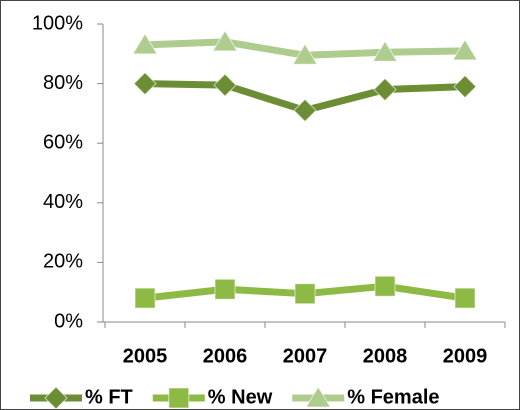  What do you see at coordinates (109, 397) in the screenshot?
I see `legend-label: % FT` at bounding box center [109, 397].